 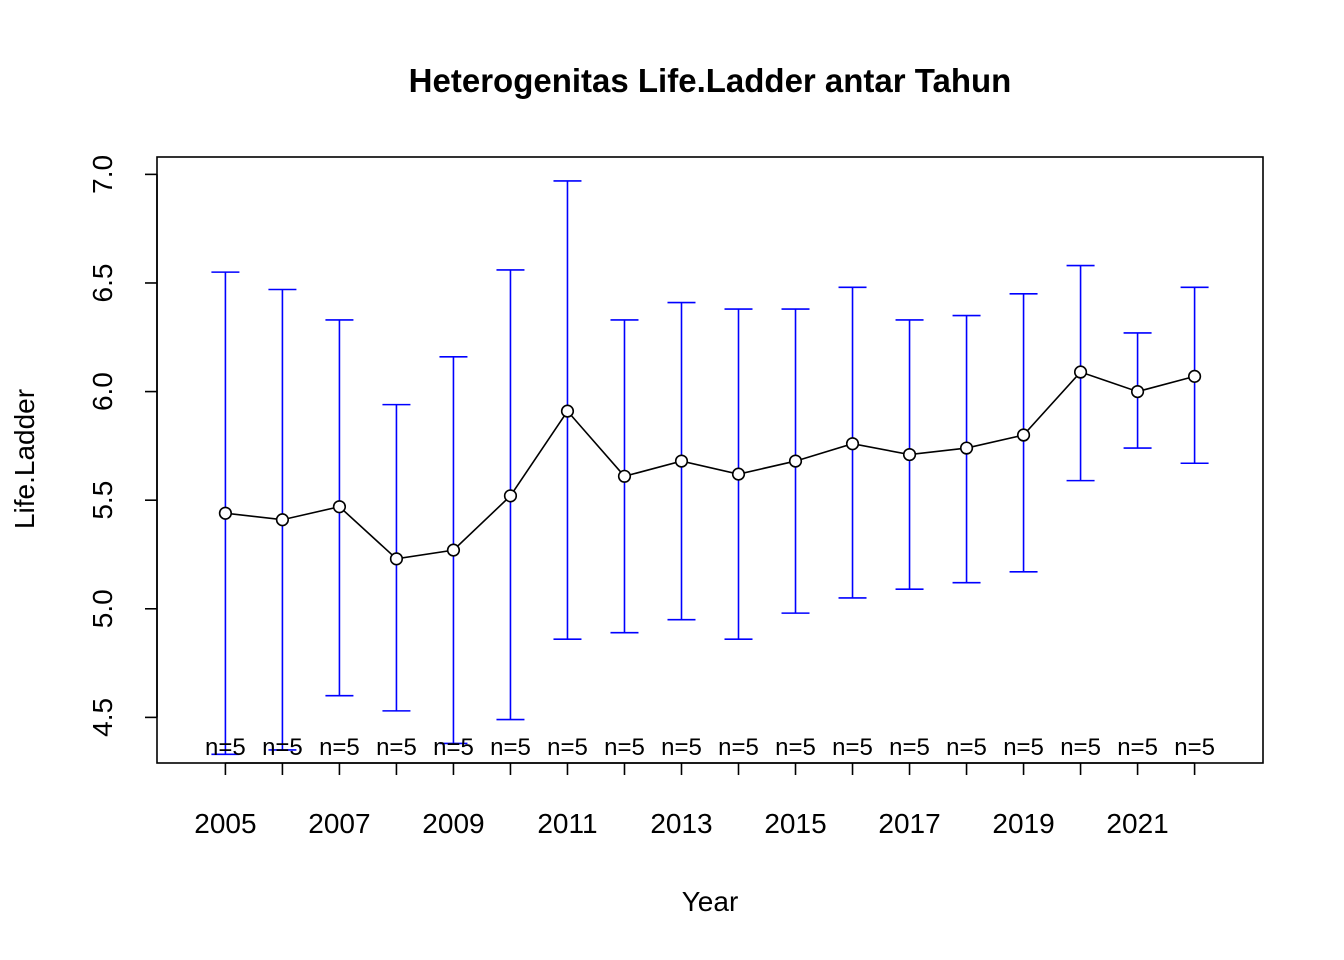 What do you see at coordinates (24, 459) in the screenshot?
I see `y-axis-label: Life.Ladder` at bounding box center [24, 459].